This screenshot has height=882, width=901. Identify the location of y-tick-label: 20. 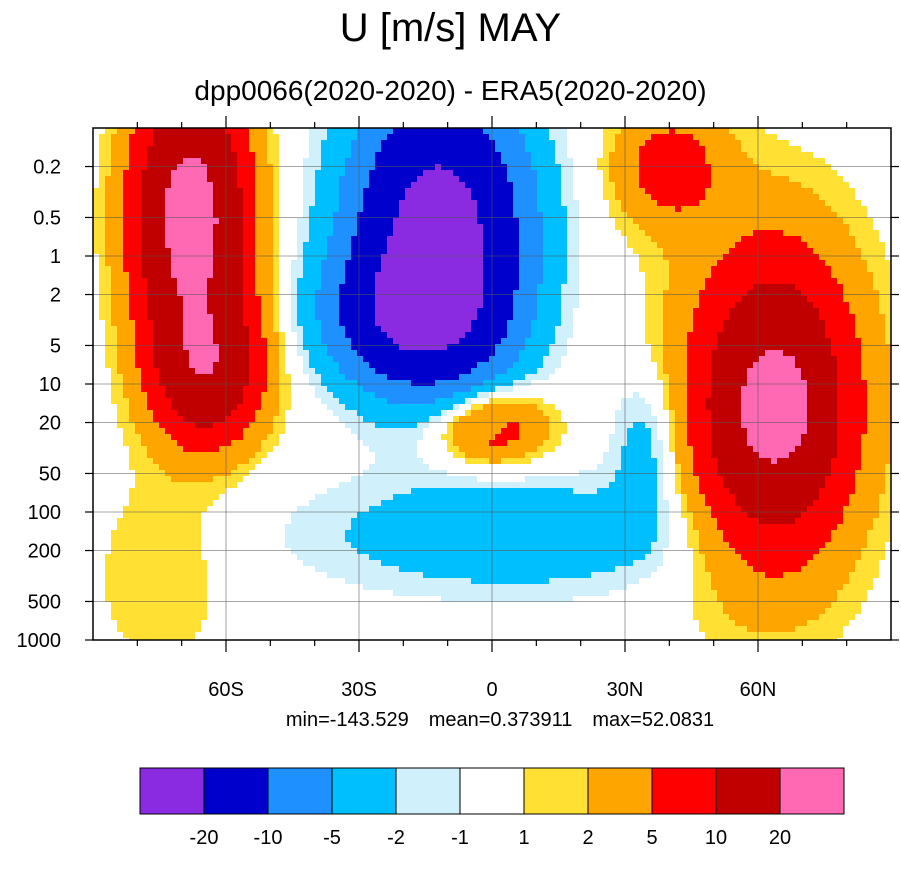
(50, 424).